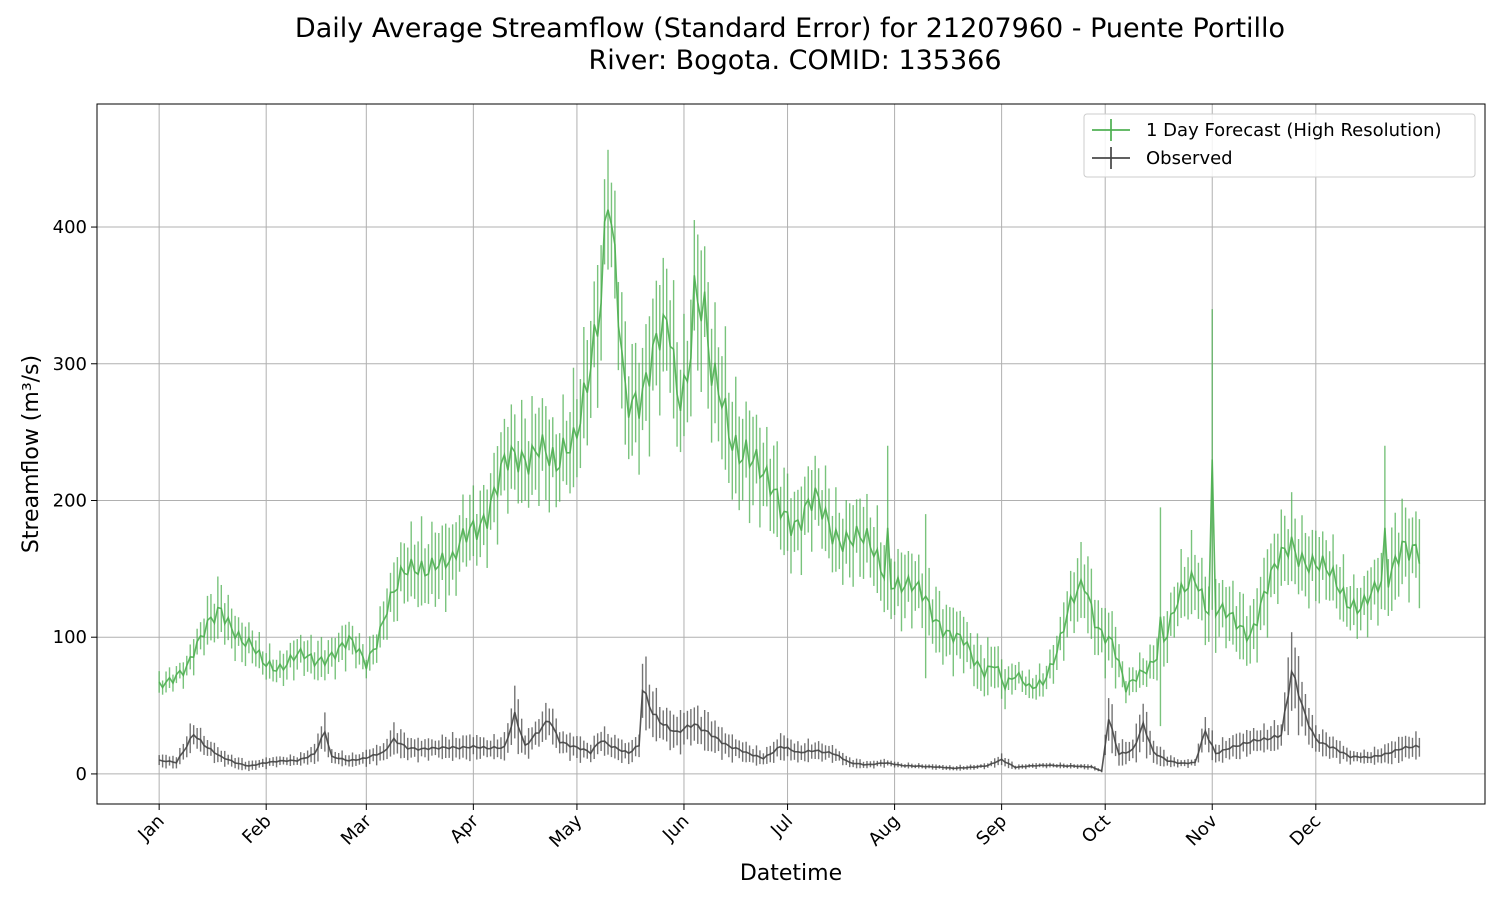  I want to click on legend-observed-label: Observed, so click(1189, 158).